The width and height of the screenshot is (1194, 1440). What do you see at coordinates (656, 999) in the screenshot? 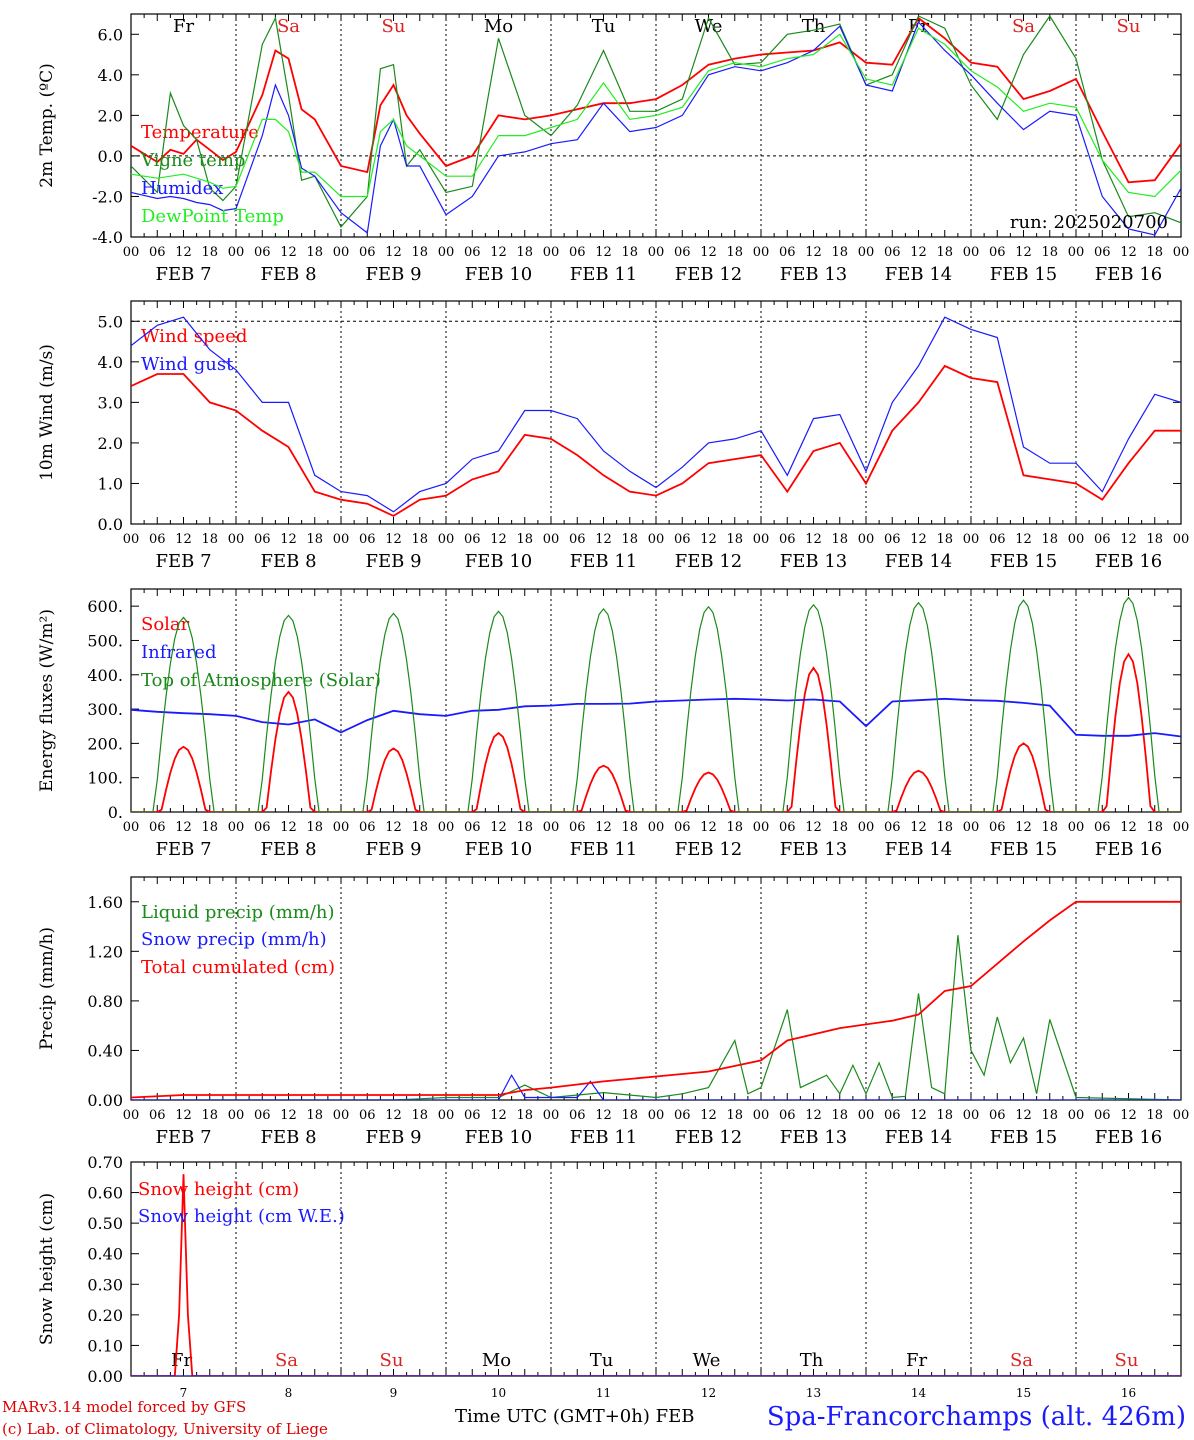
I see `series-line-total-cumulated-cm-` at bounding box center [656, 999].